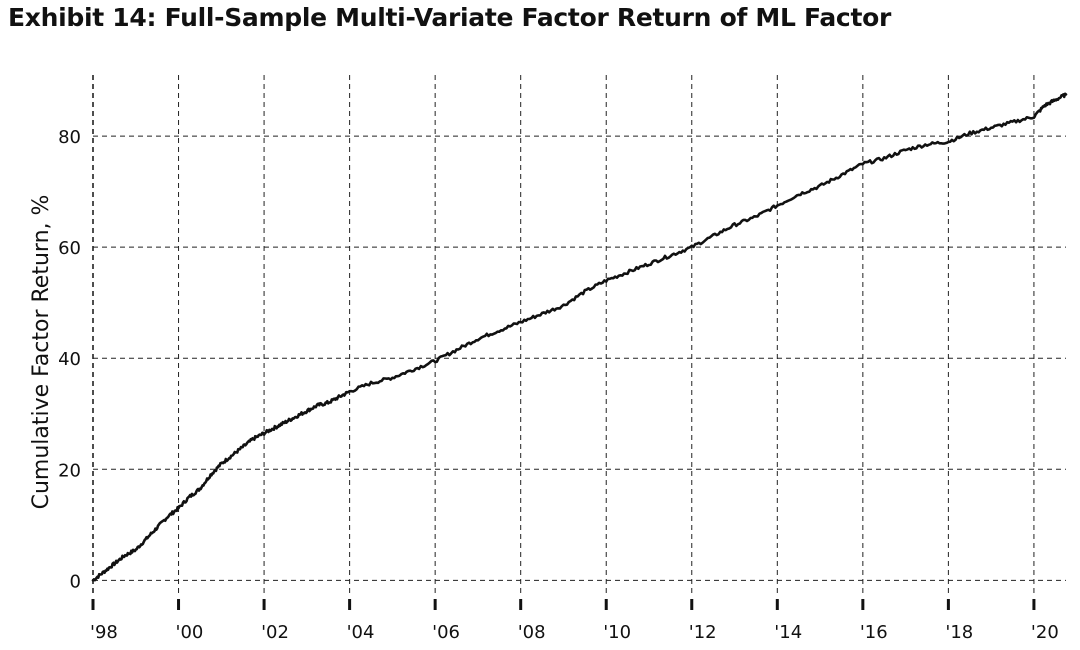 The width and height of the screenshot is (1080, 650). What do you see at coordinates (532, 632) in the screenshot?
I see `x-tick-label: '08` at bounding box center [532, 632].